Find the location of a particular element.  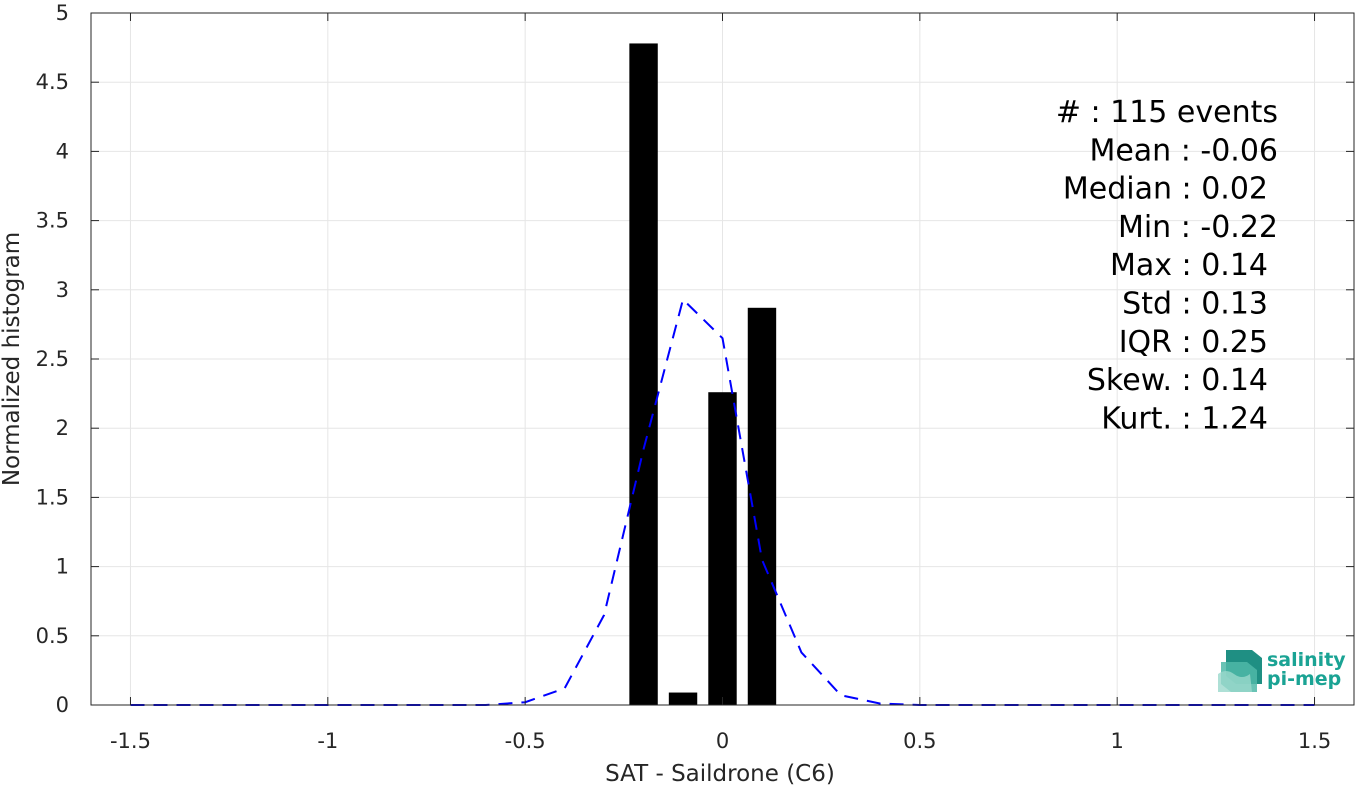

stat-line: # : 115 events is located at coordinates (1167, 112).